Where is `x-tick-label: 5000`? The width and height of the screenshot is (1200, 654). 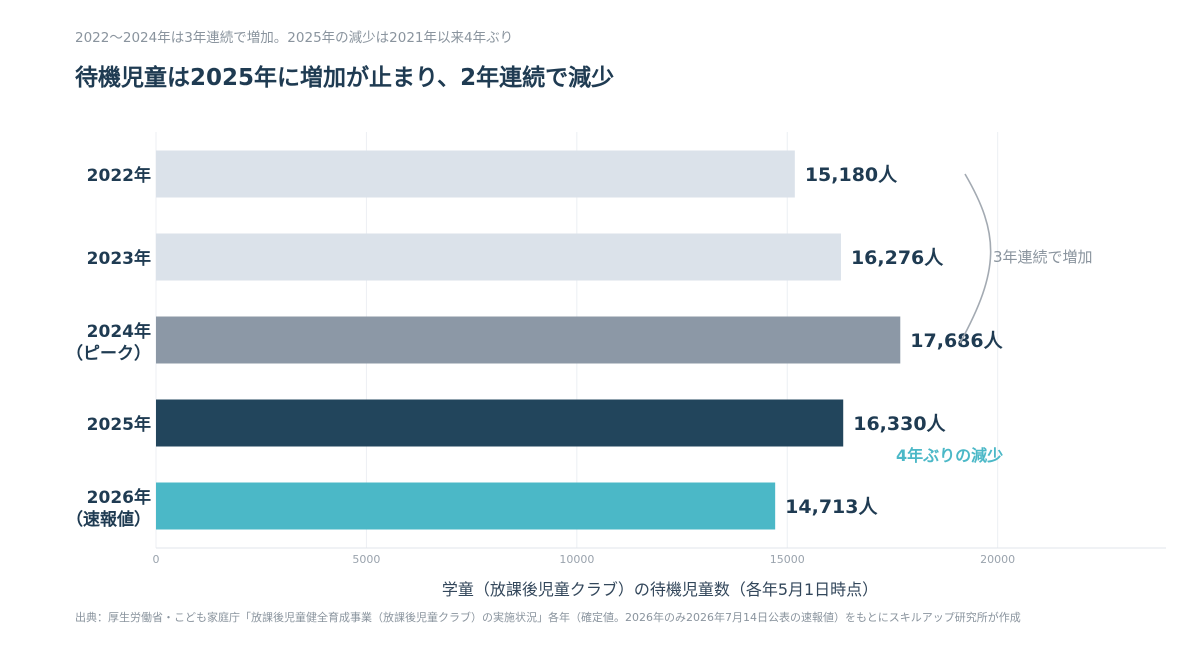 x-tick-label: 5000 is located at coordinates (366, 559).